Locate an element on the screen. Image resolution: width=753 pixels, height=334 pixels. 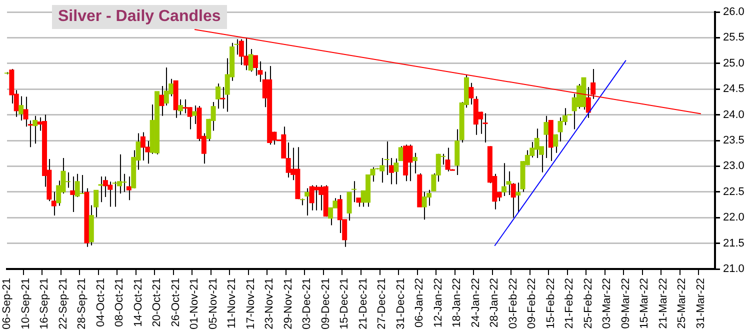
x-tick-label: 15-Dec-21 is located at coordinates (344, 304).